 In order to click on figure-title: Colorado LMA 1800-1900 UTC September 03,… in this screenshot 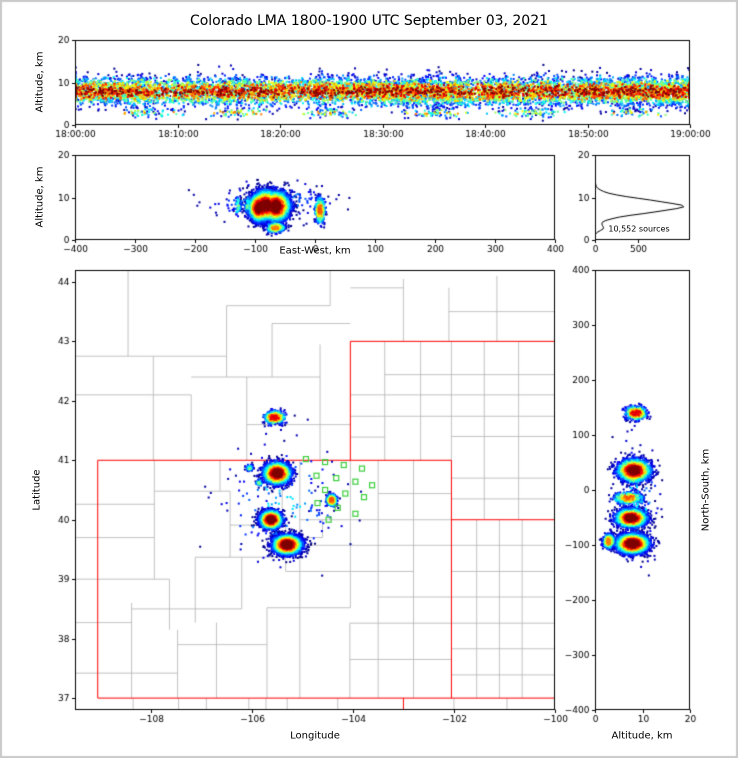, I will do `click(369, 21)`.